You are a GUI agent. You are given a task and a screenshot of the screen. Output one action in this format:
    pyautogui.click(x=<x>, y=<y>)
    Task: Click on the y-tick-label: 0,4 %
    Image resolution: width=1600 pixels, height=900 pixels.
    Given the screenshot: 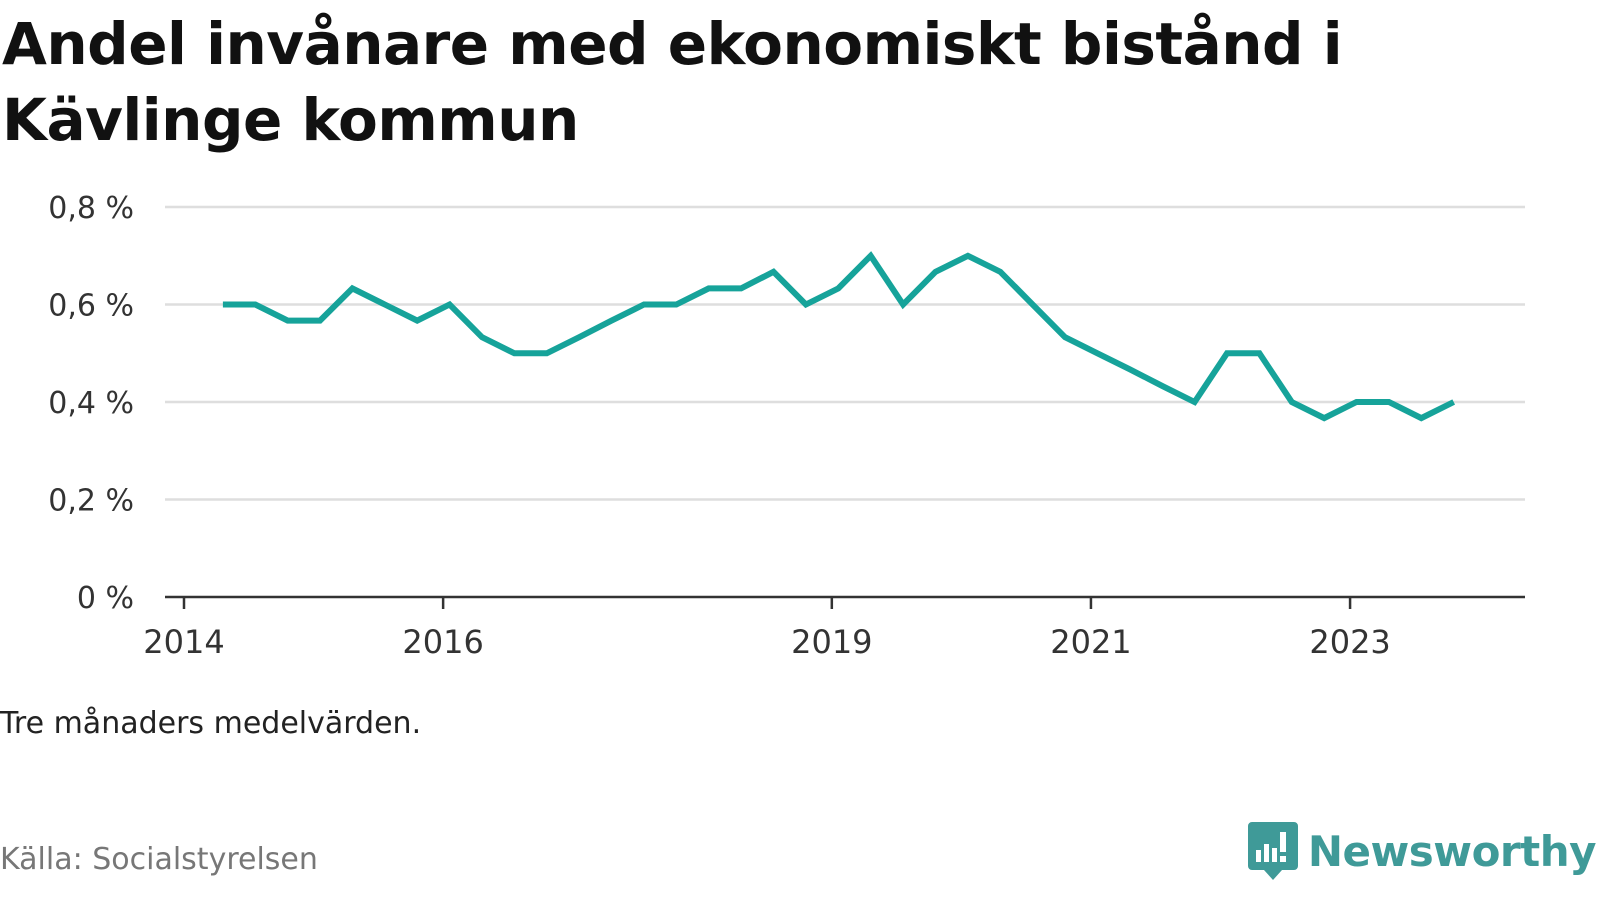 What is the action you would take?
    pyautogui.click(x=91, y=403)
    